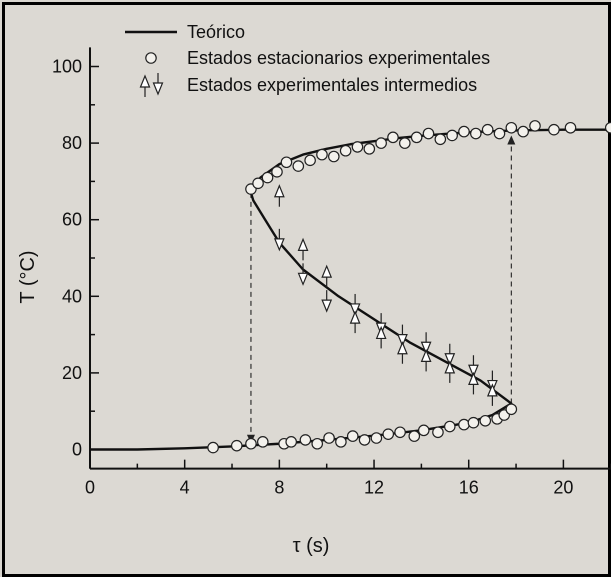  What do you see at coordinates (563, 488) in the screenshot?
I see `x-tick-label: 20` at bounding box center [563, 488].